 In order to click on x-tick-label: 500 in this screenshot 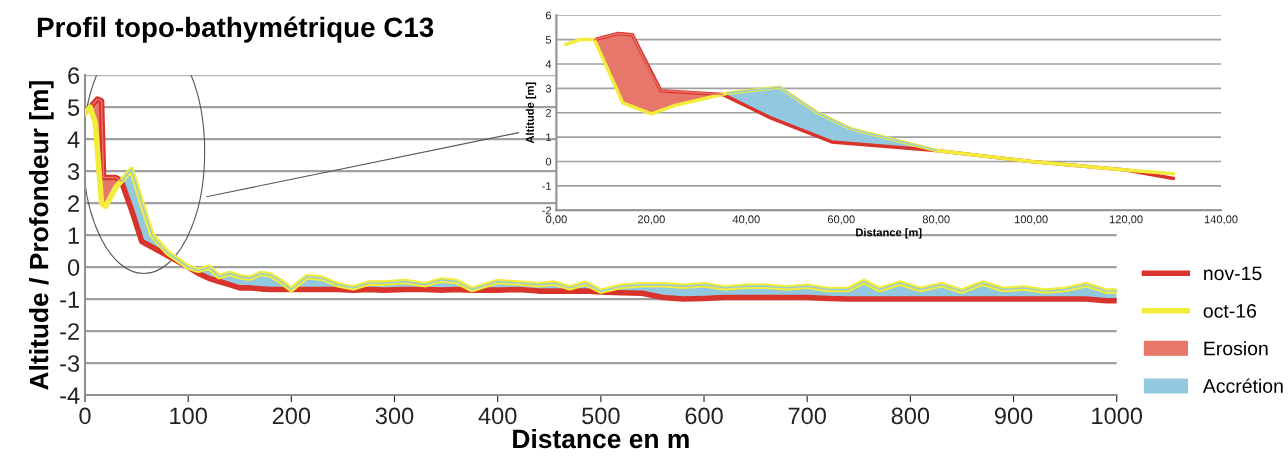, I will do `click(601, 416)`.